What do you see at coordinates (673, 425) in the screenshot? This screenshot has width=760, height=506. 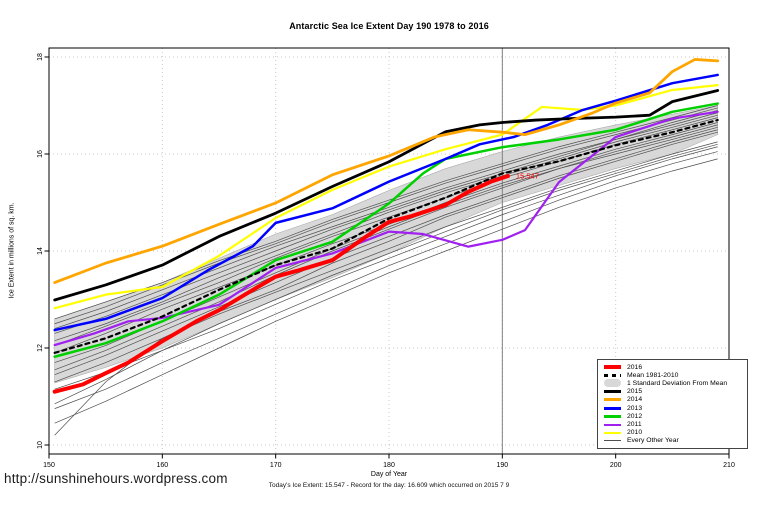 I see `legend-row-7: 2011` at bounding box center [673, 425].